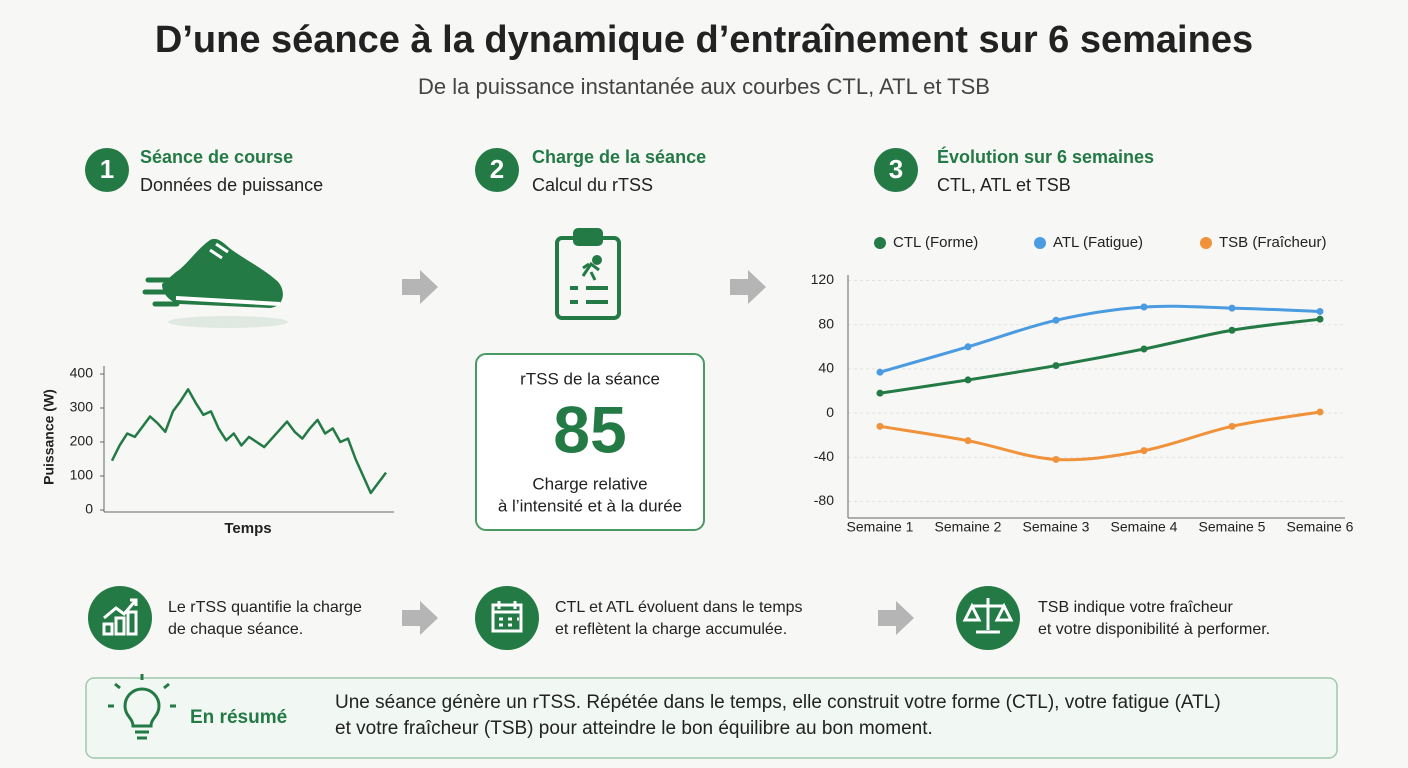 The height and width of the screenshot is (768, 1408). I want to click on clipboard-icon, so click(588, 274).